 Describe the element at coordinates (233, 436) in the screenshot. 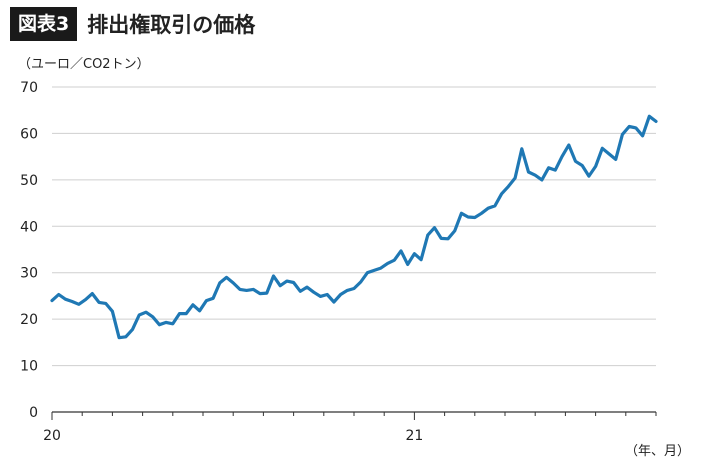

I see `x-tick-labels: 20 21` at that location.